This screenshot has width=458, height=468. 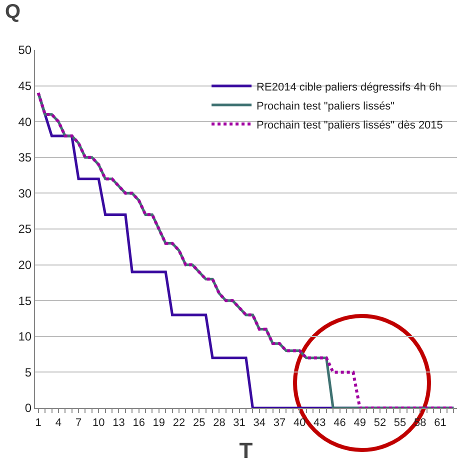 I want to click on x-tick-label: 16, so click(x=138, y=423).